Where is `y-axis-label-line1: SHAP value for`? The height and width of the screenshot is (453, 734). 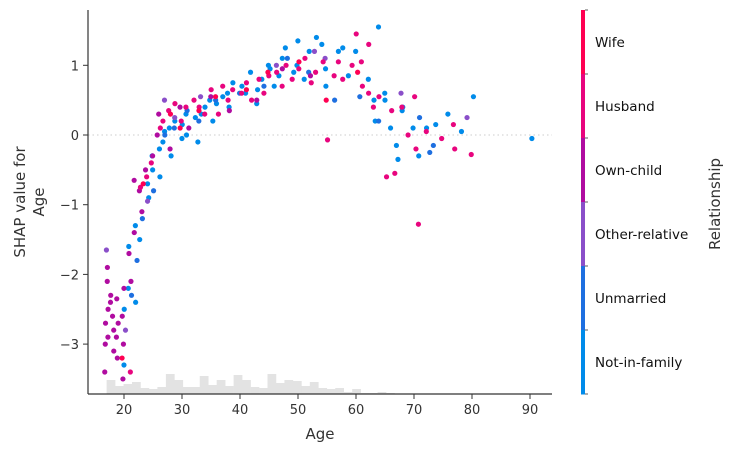
y-axis-label-line1: SHAP value for is located at coordinates (20, 202).